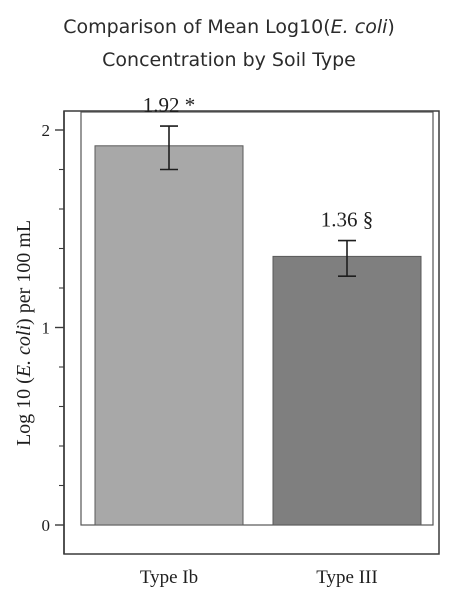 The width and height of the screenshot is (459, 608). What do you see at coordinates (169, 105) in the screenshot?
I see `data-label: 1.92 *` at bounding box center [169, 105].